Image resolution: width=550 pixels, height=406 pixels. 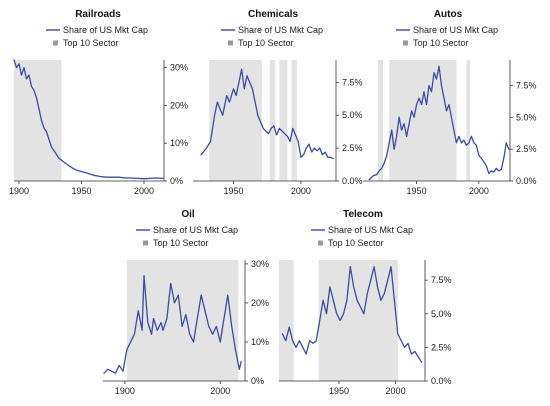 I want to click on series-line-railroads, so click(x=88, y=119).